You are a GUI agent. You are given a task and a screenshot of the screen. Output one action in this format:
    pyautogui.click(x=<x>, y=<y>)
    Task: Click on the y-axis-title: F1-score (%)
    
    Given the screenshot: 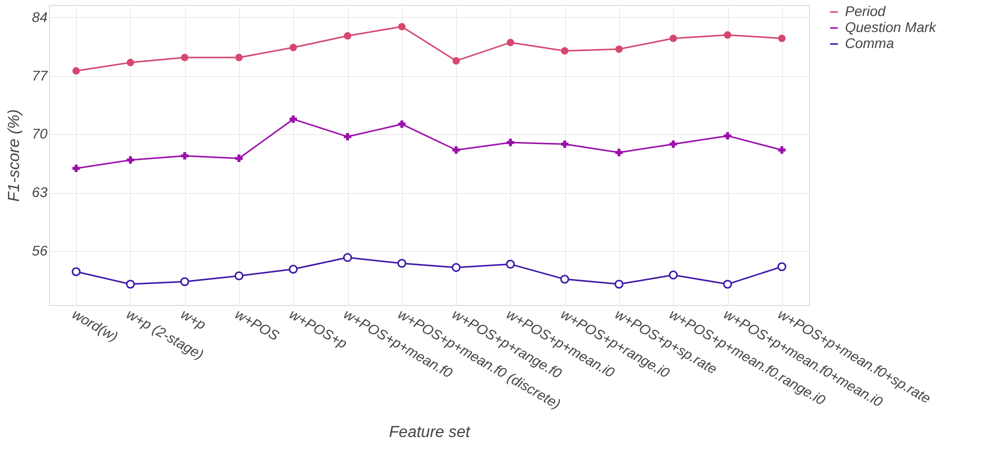 What is the action you would take?
    pyautogui.click(x=14, y=155)
    